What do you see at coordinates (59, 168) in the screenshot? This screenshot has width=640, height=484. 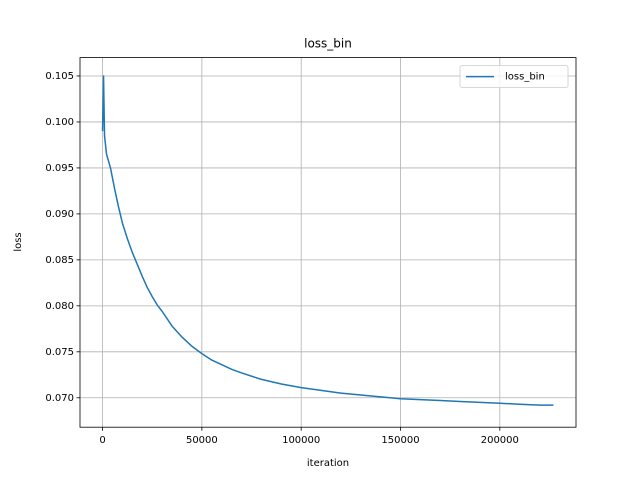 I see `y-tick-label: 0.095` at bounding box center [59, 168].